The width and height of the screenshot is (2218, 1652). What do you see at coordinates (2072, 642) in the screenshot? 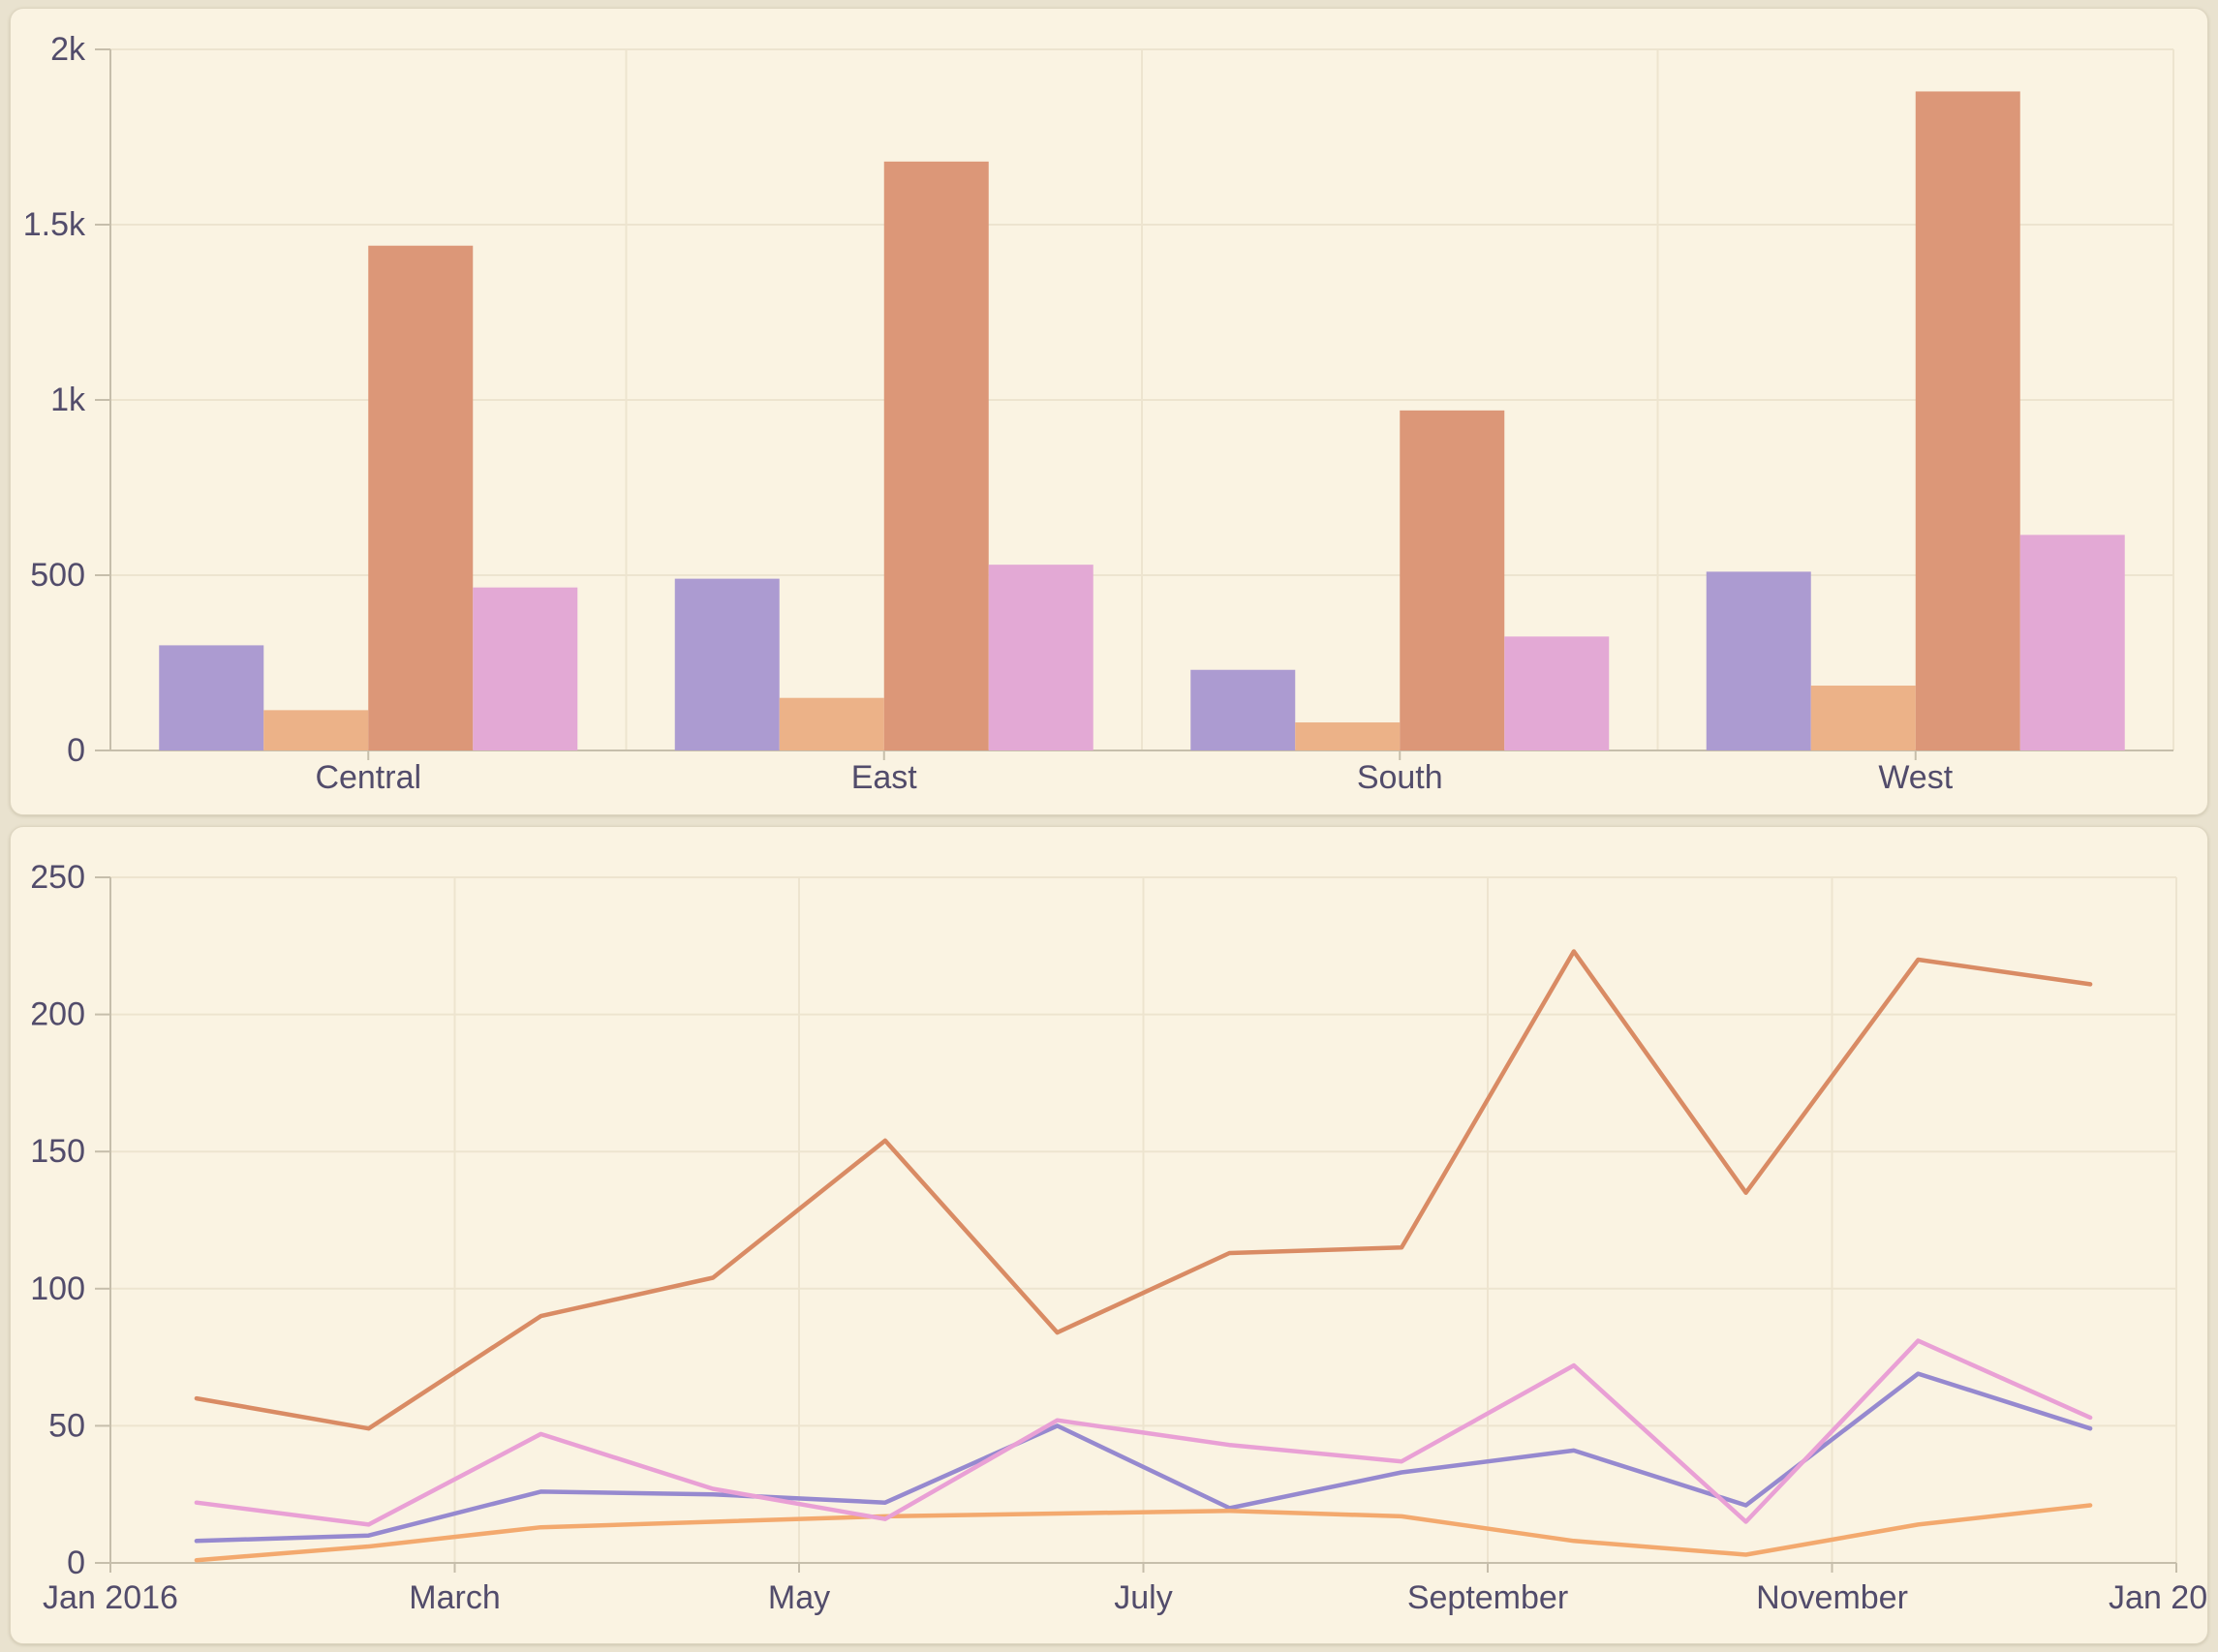
I see `bar-west-pink` at bounding box center [2072, 642].